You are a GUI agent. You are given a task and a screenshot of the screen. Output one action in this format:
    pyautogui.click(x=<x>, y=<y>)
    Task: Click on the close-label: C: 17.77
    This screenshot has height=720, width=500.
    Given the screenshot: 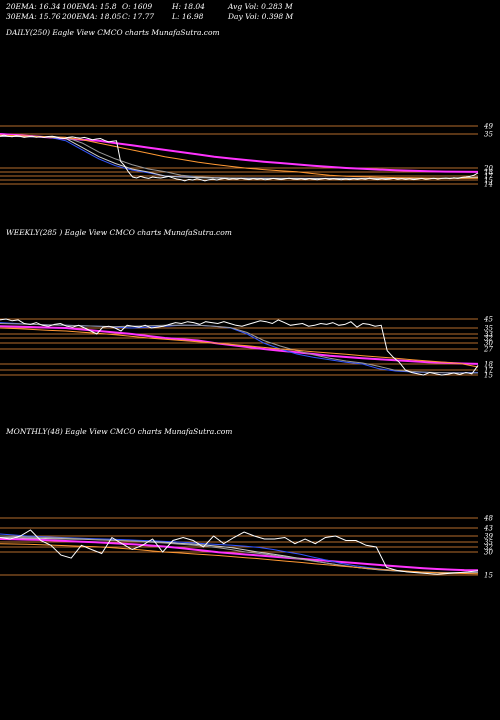 What is the action you would take?
    pyautogui.click(x=138, y=16)
    